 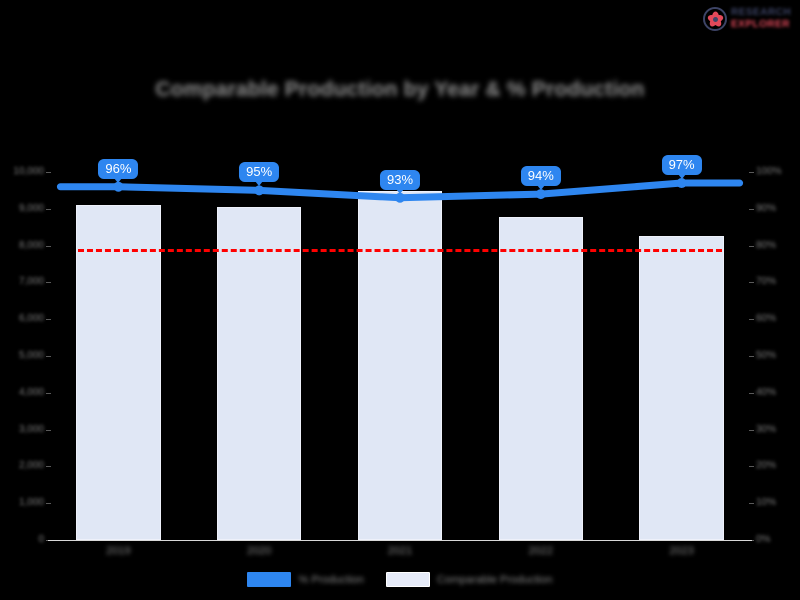 What do you see at coordinates (400, 181) in the screenshot?
I see `data-label-badge: 93%` at bounding box center [400, 181].